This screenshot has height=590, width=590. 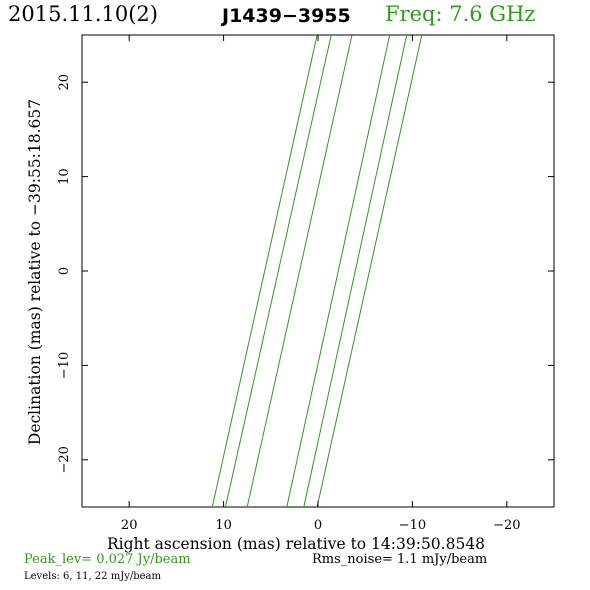 I want to click on x-tick-label: 20, so click(x=129, y=525).